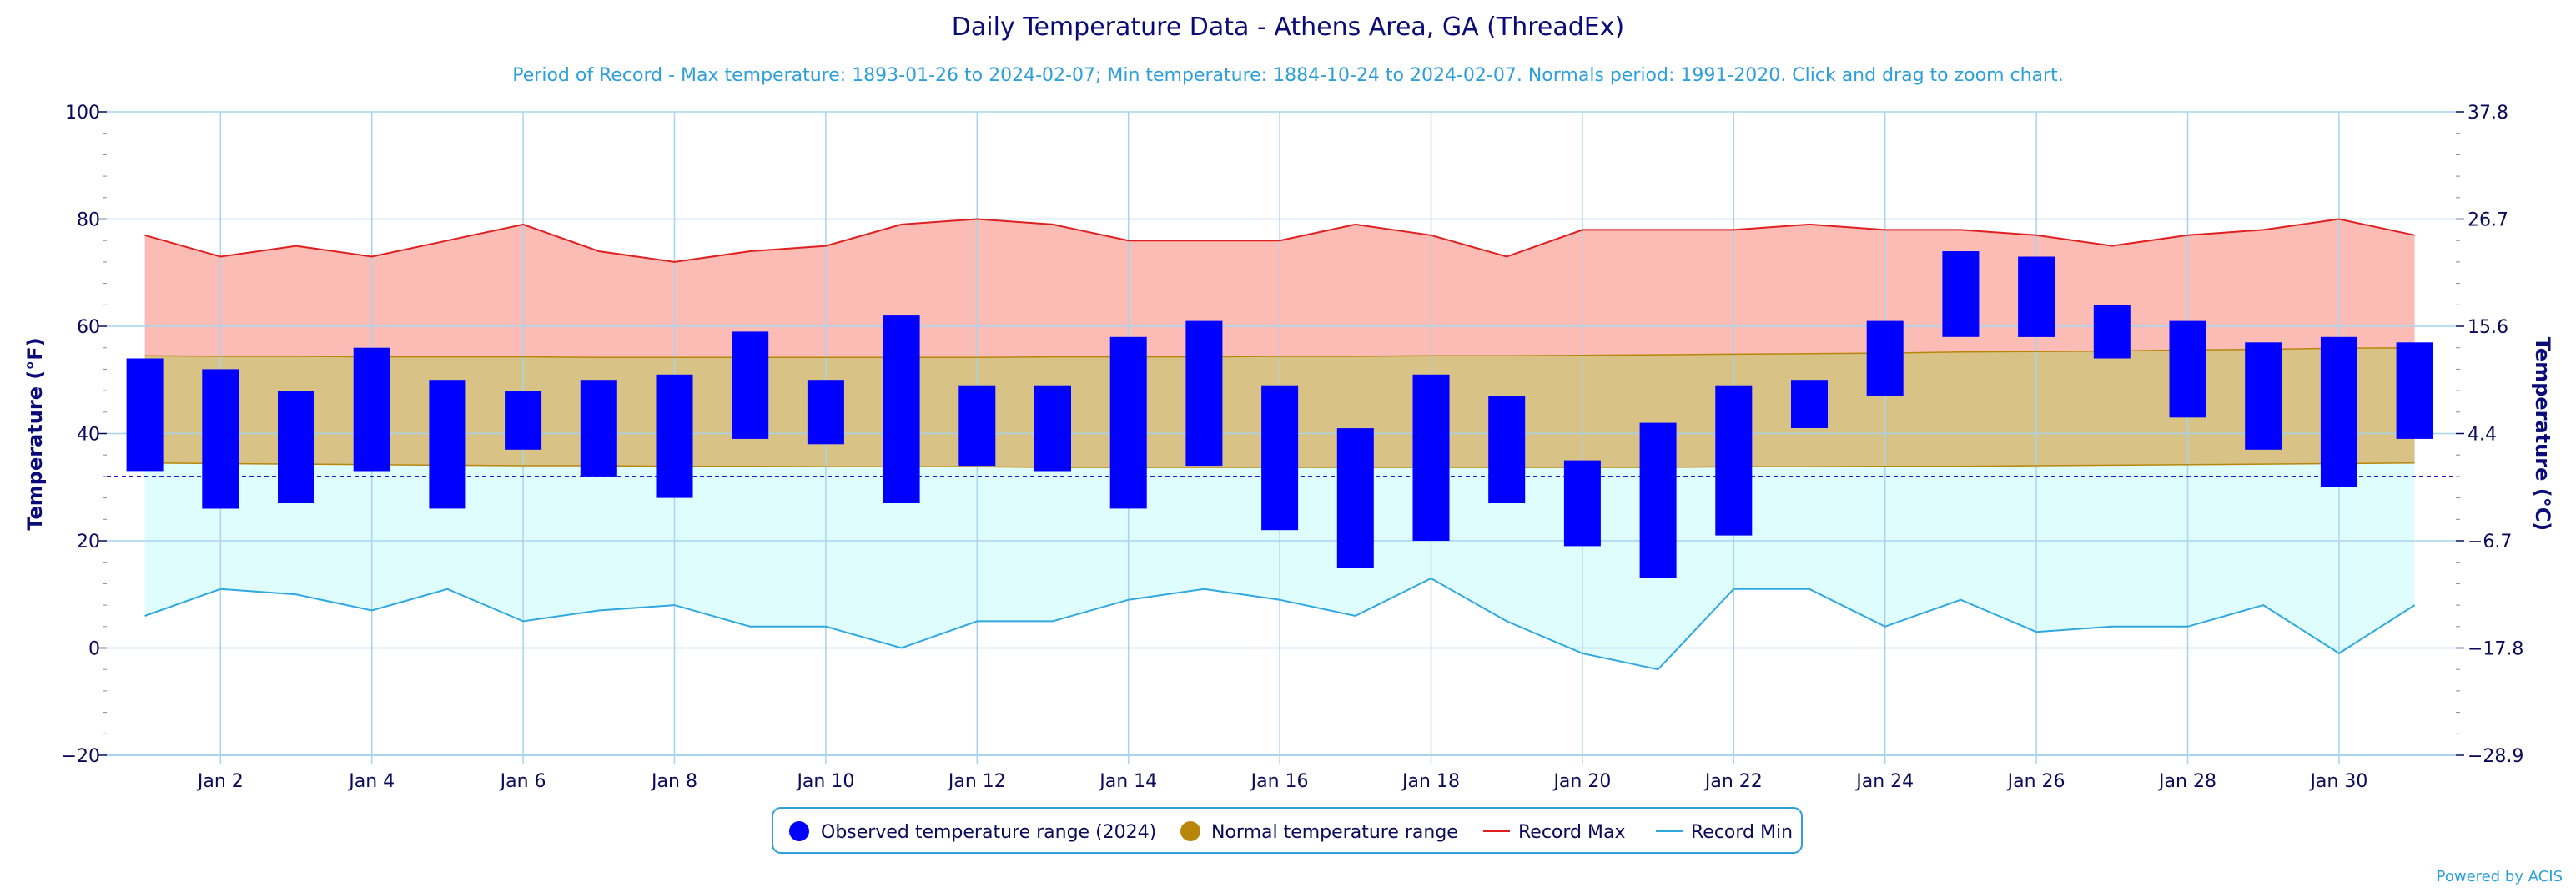  I want to click on x-tick-label: Jan 2, so click(220, 781).